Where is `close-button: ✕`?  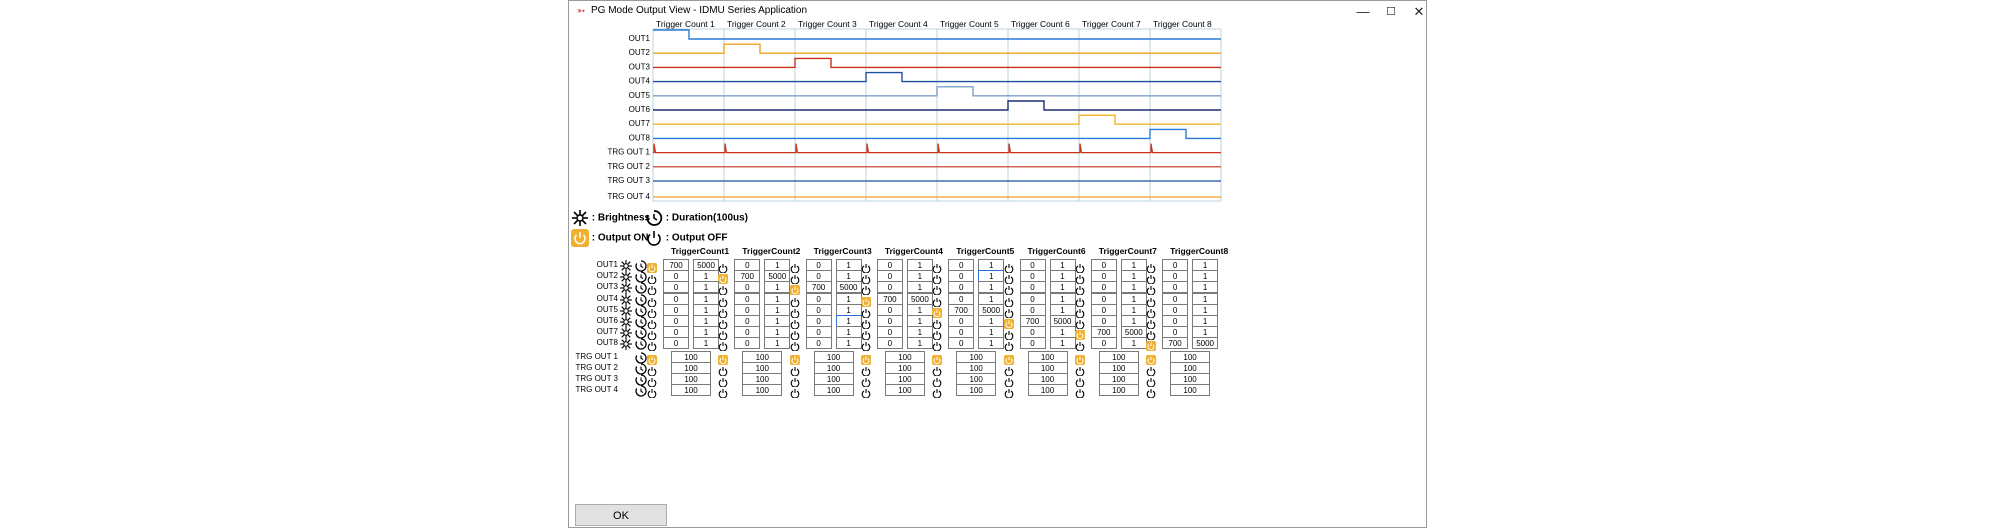 close-button: ✕ is located at coordinates (1419, 11).